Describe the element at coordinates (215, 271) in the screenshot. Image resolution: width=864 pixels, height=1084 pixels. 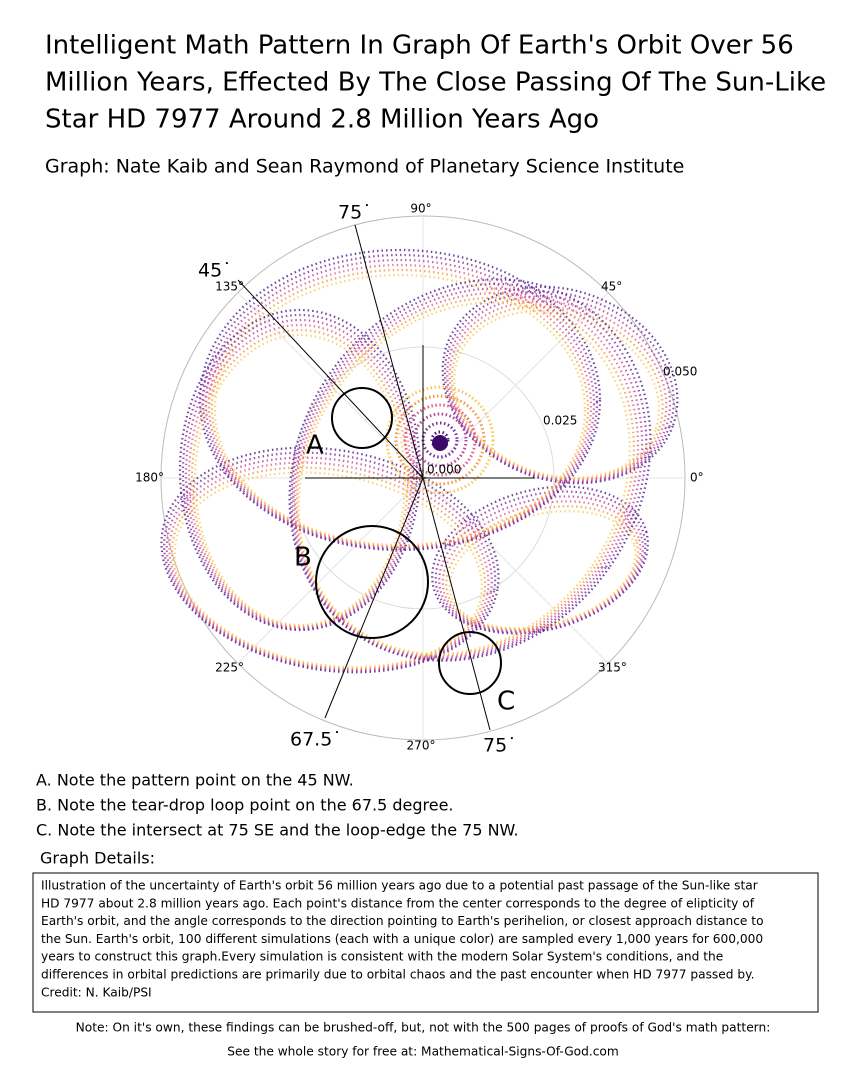
I see `angle-mark: 45˙` at that location.